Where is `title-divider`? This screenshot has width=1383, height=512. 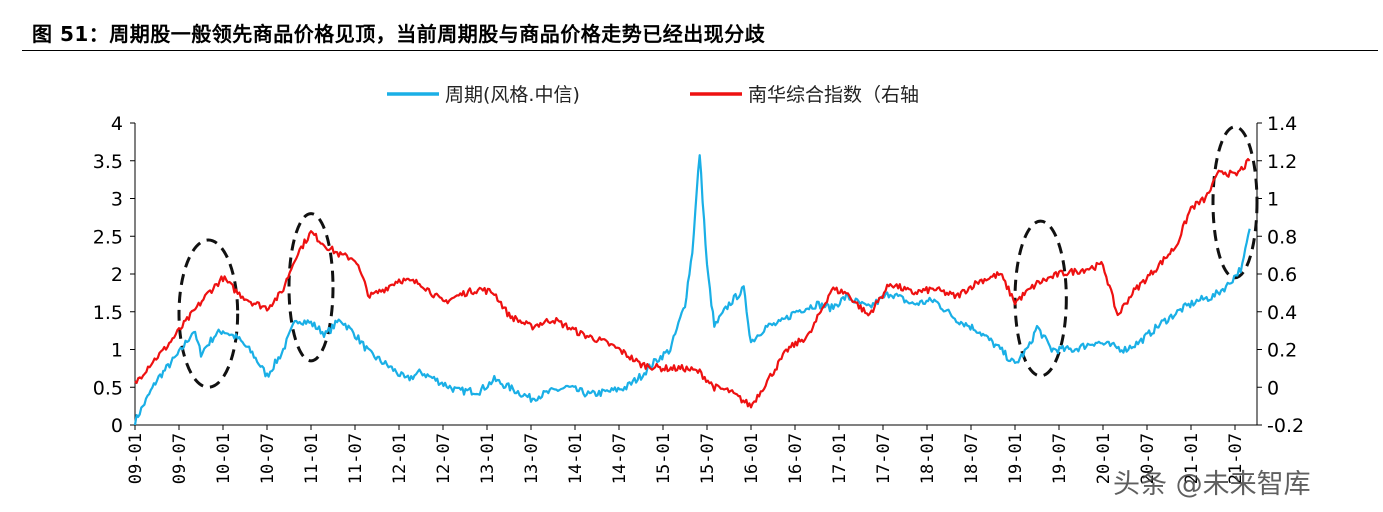 title-divider is located at coordinates (700, 50).